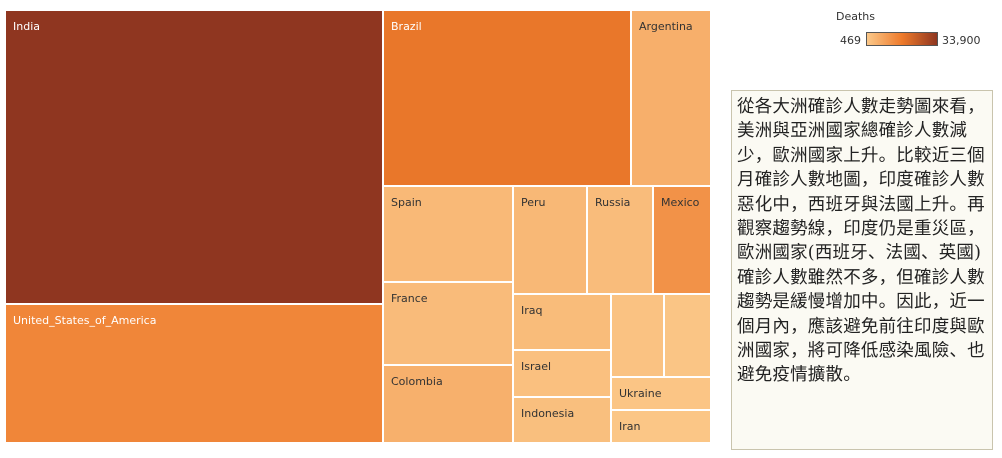  What do you see at coordinates (916, 30) in the screenshot?
I see `color-legend: Deaths 469 33,900` at bounding box center [916, 30].